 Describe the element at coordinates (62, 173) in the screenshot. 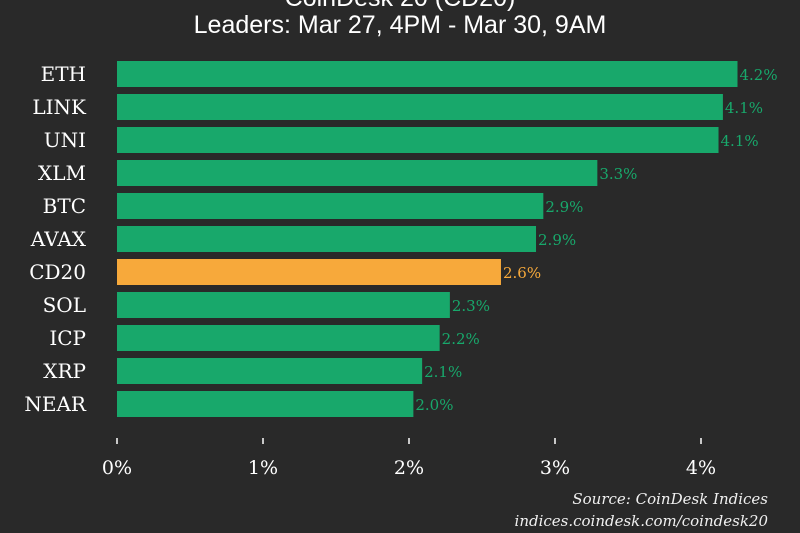

I see `category-label: XLM` at that location.